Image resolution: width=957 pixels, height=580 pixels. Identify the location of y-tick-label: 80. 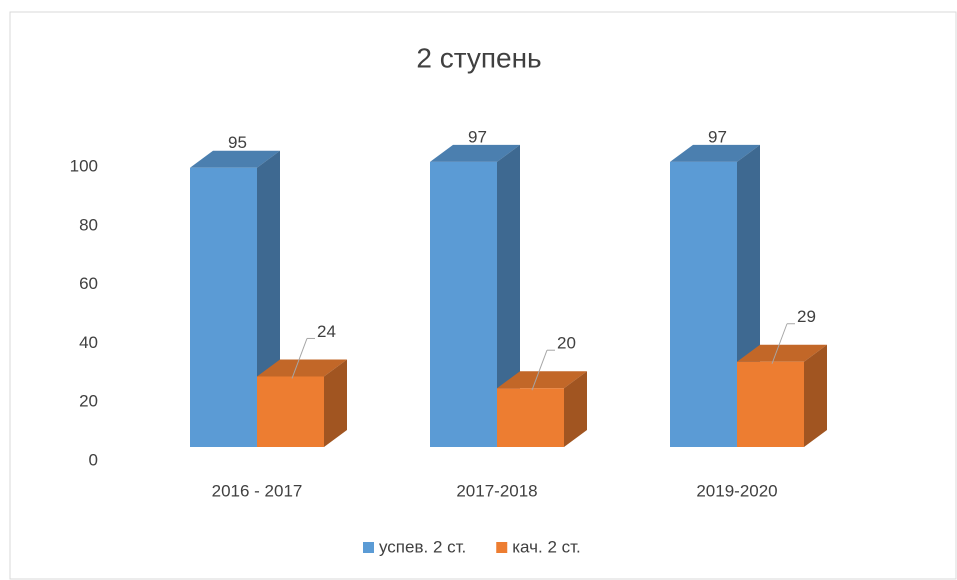
(88, 224).